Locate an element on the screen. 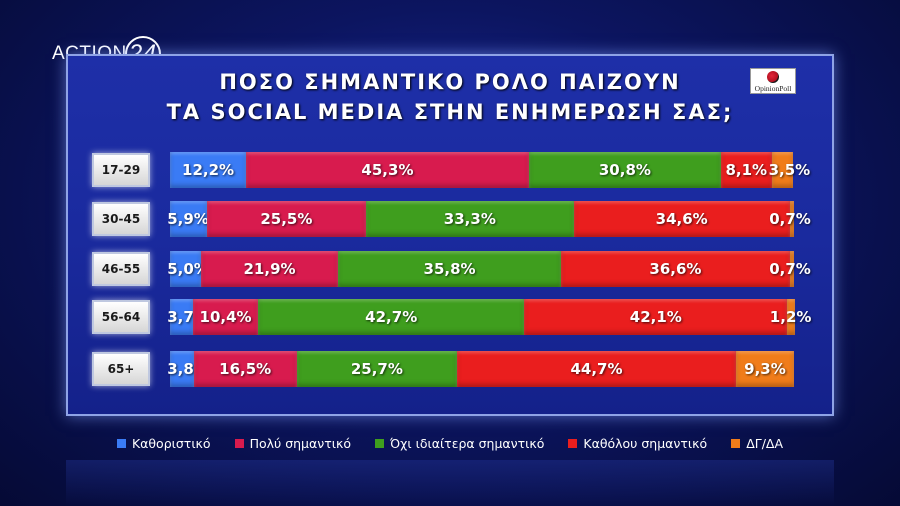 This screenshot has height=506, width=900. data-label: 34,6% is located at coordinates (681, 219).